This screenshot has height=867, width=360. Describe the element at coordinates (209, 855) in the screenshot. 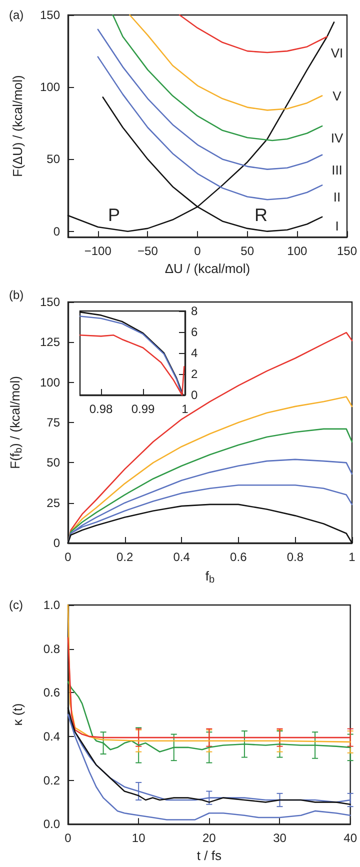

I see `x-axis-title: t / fs` at that location.